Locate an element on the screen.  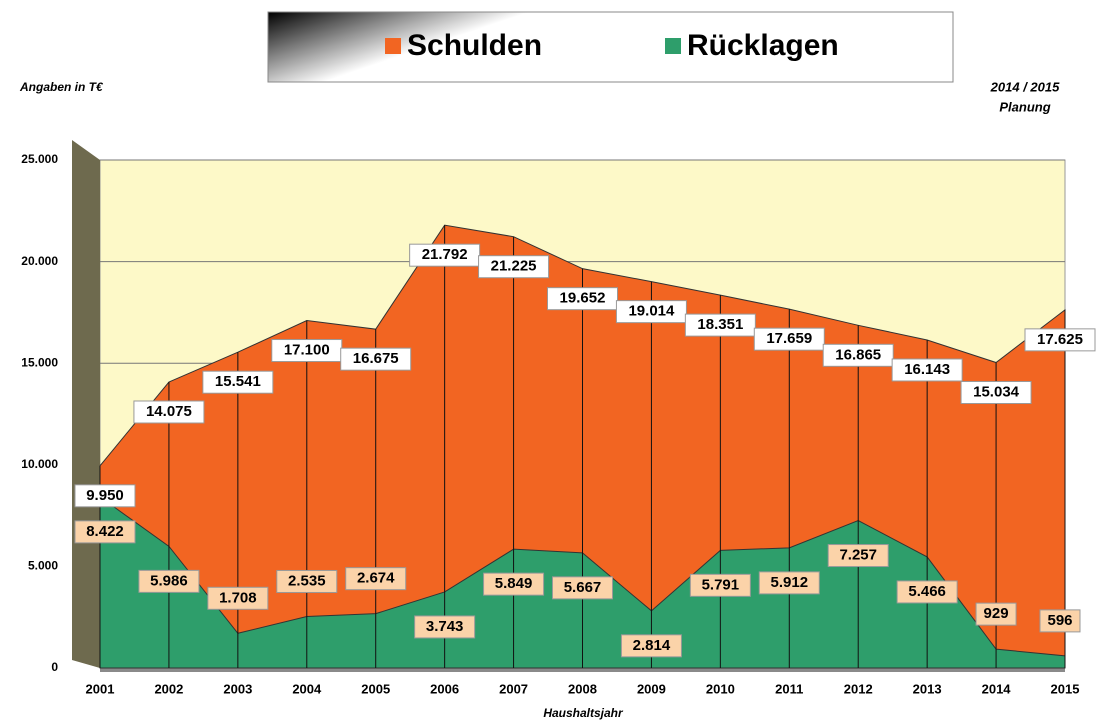
x-tick-label: 2015 is located at coordinates (1065, 688).